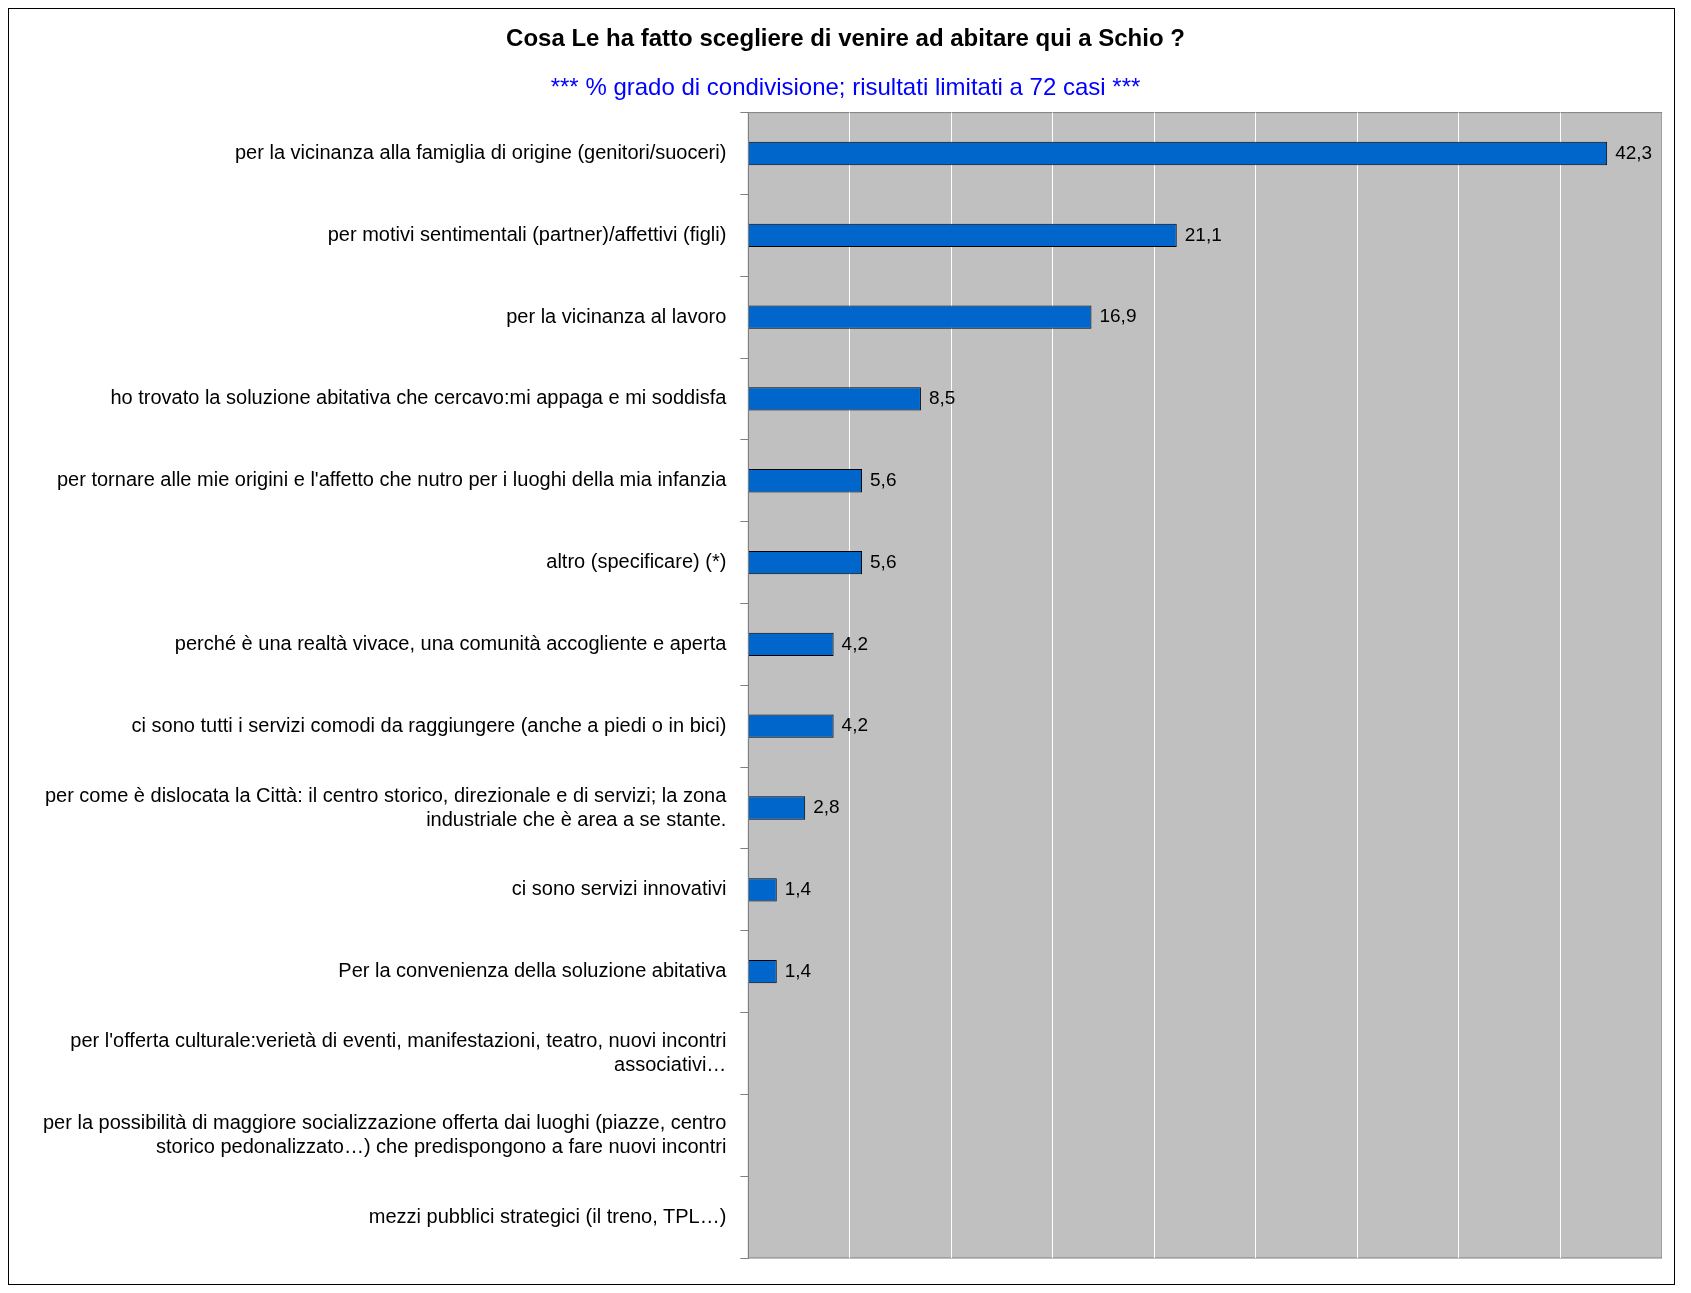 Image resolution: width=1691 pixels, height=1293 pixels. Describe the element at coordinates (1118, 316) in the screenshot. I see `data-label: 16,9` at that location.